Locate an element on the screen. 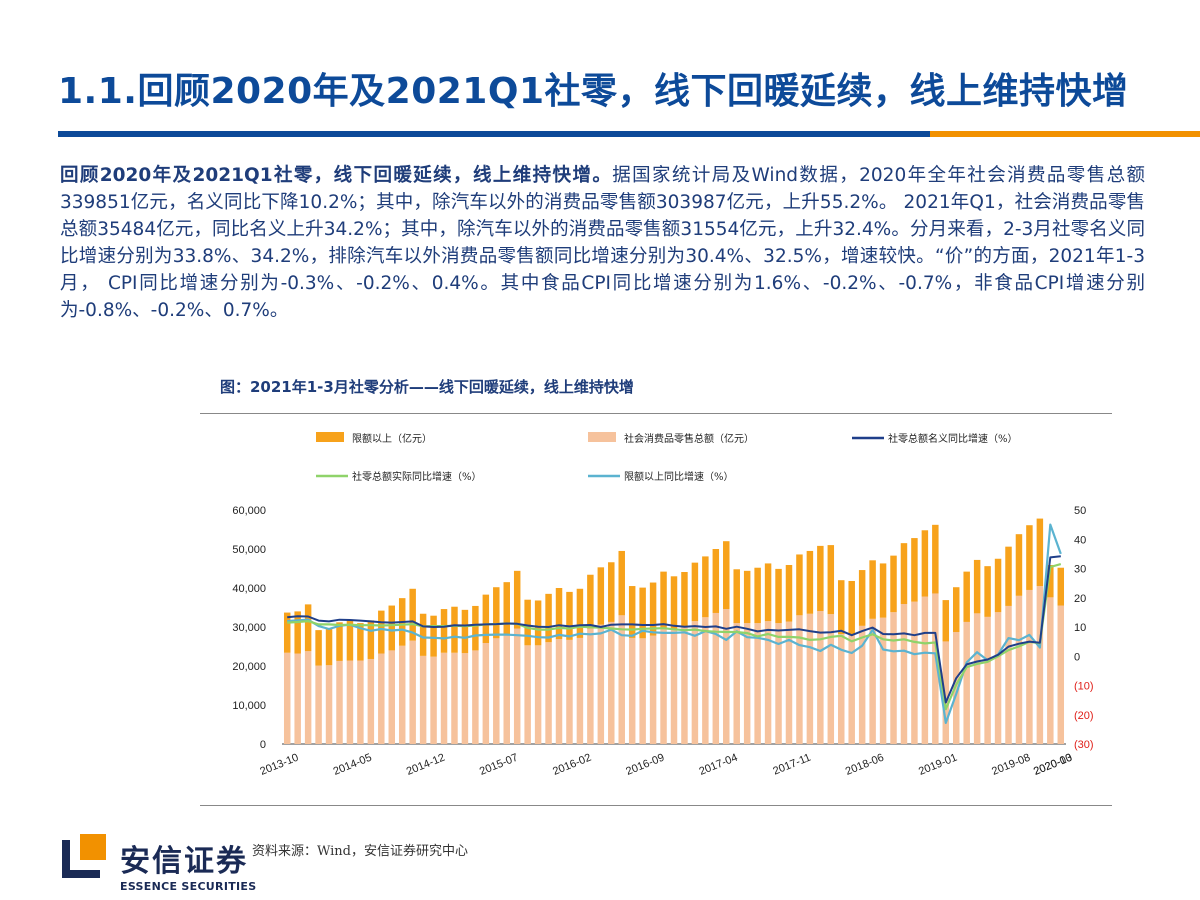 The image size is (1200, 900). logo-cn-text: 安信证券 is located at coordinates (184, 861).